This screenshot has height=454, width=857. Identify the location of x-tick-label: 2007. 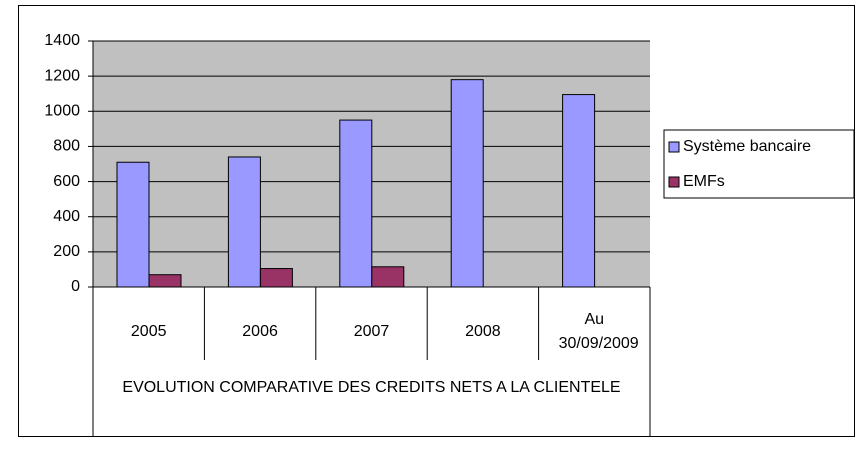
(371, 331).